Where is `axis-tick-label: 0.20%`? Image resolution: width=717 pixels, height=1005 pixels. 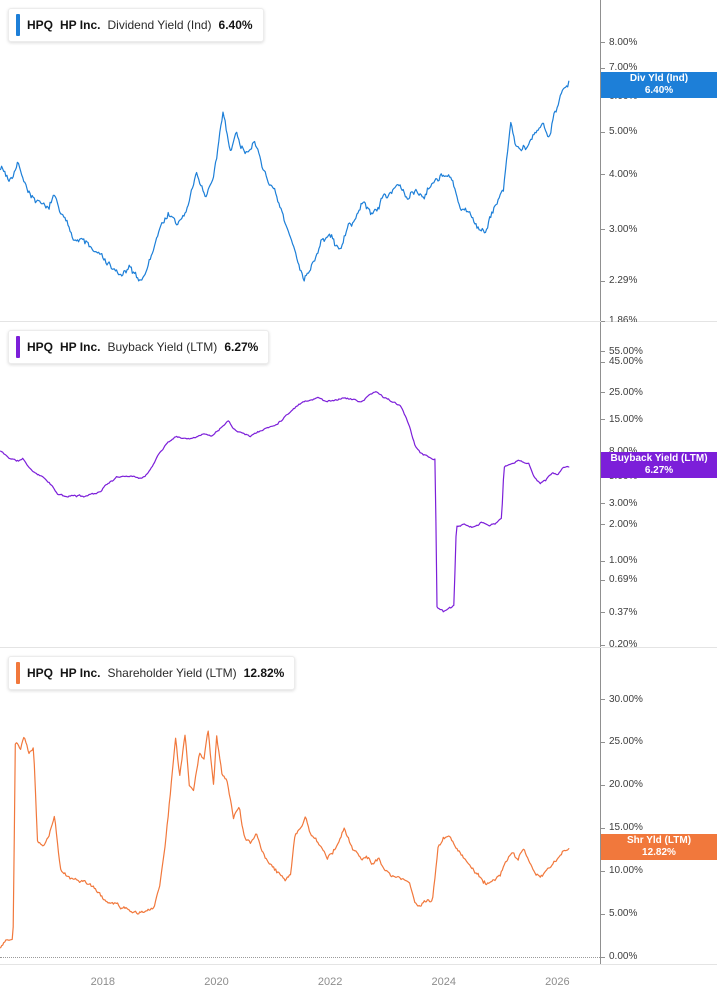
axis-tick-label: 0.20% is located at coordinates (623, 645).